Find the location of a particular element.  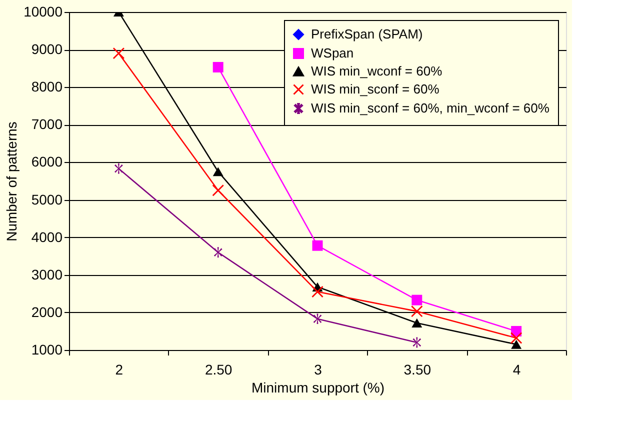

y-tick-label: 7000 is located at coordinates (47, 124).